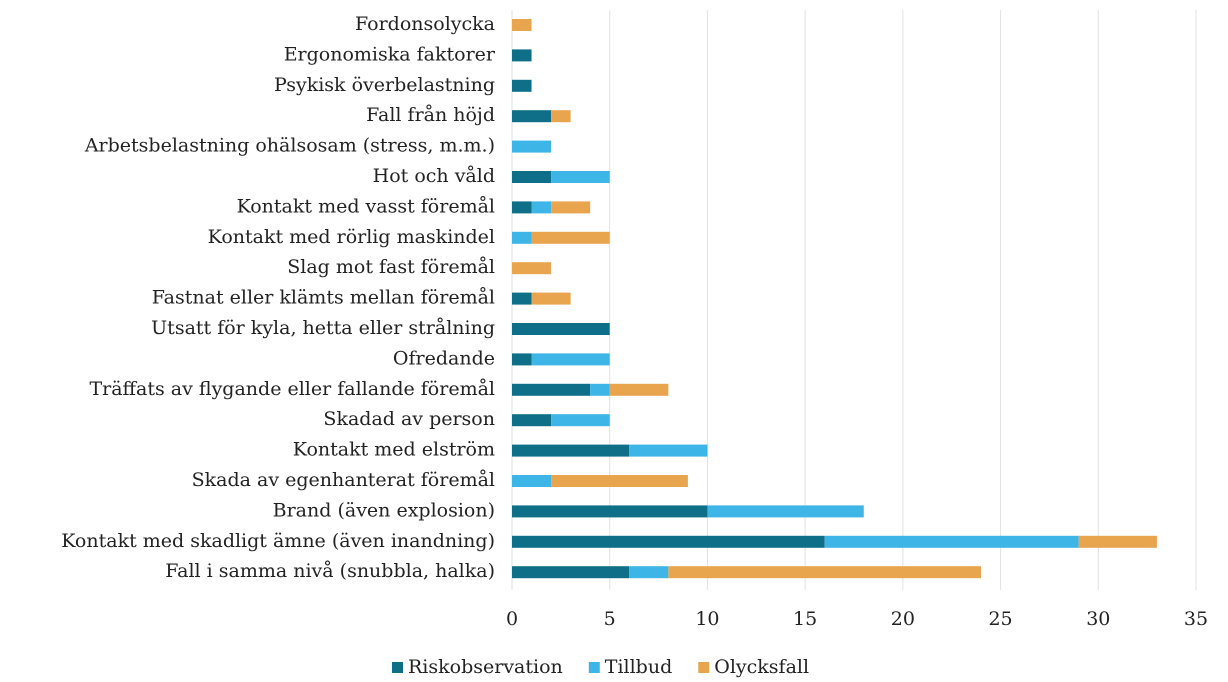 This screenshot has width=1228, height=682. I want to click on x-tick-label: 20, so click(903, 619).